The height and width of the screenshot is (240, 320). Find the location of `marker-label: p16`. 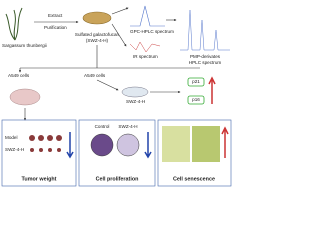

marker-label: p16 is located at coordinates (196, 99).